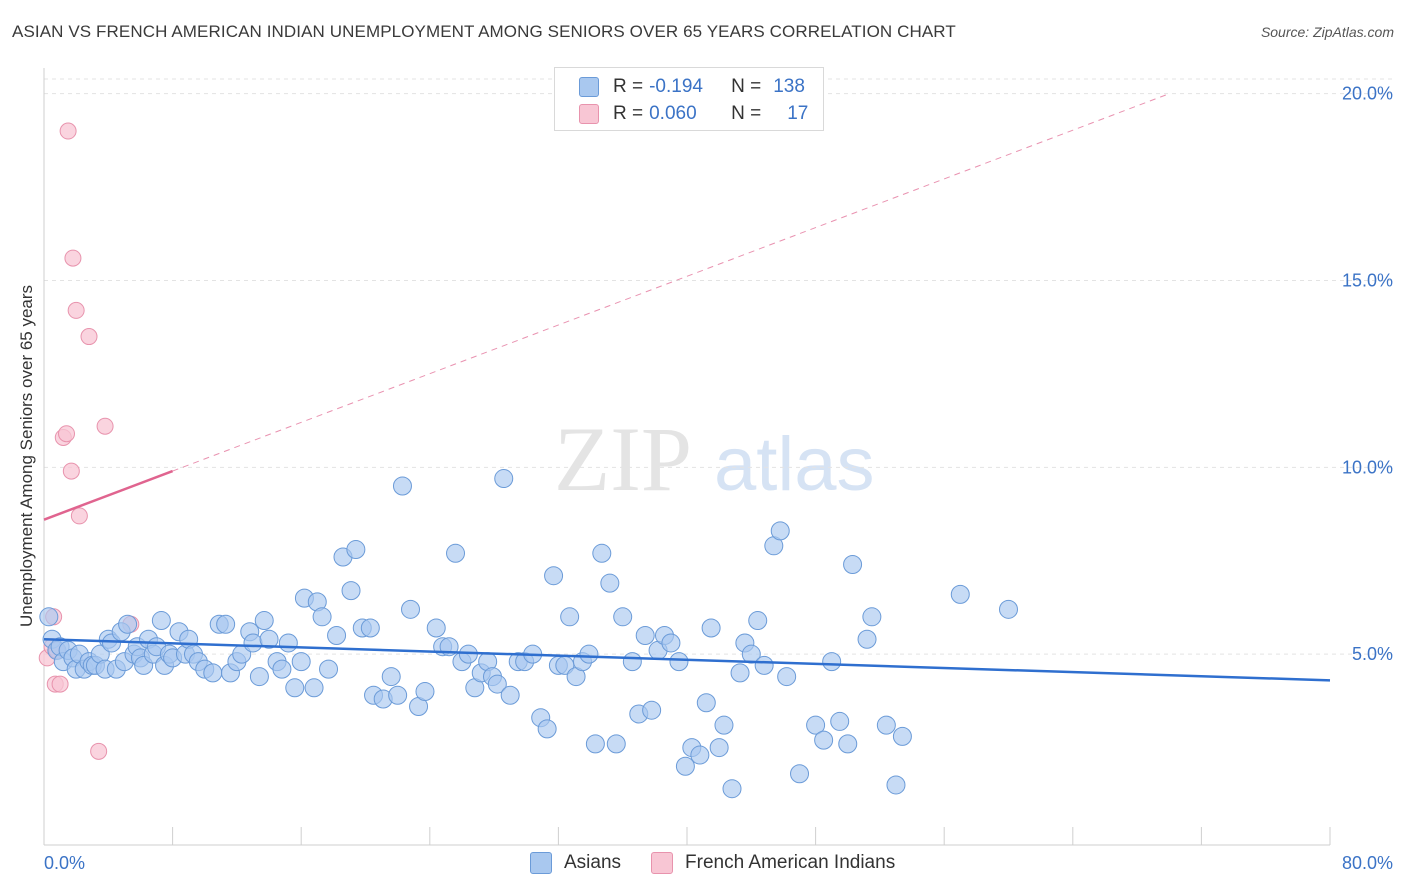  What do you see at coordinates (798, 113) in the screenshot?
I see `n-value: 17` at bounding box center [798, 113].